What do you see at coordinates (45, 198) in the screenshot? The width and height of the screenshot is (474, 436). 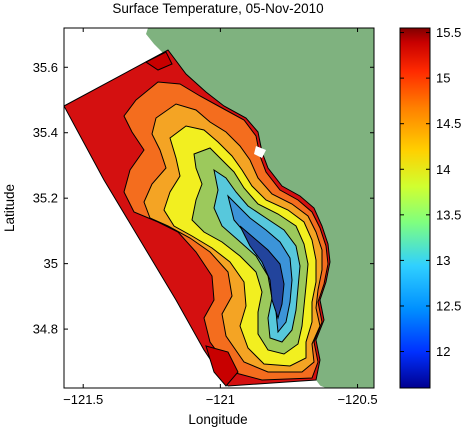 I see `y-tick-label-2: 35.2` at bounding box center [45, 198].